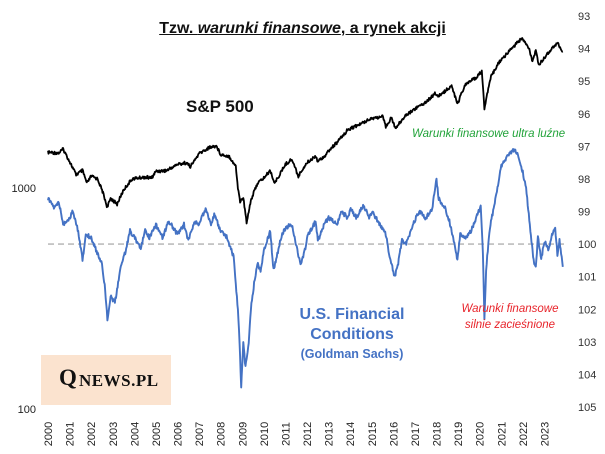 The image size is (605, 454). What do you see at coordinates (308, 434) in the screenshot?
I see `x-tick-label: 2012` at bounding box center [308, 434].